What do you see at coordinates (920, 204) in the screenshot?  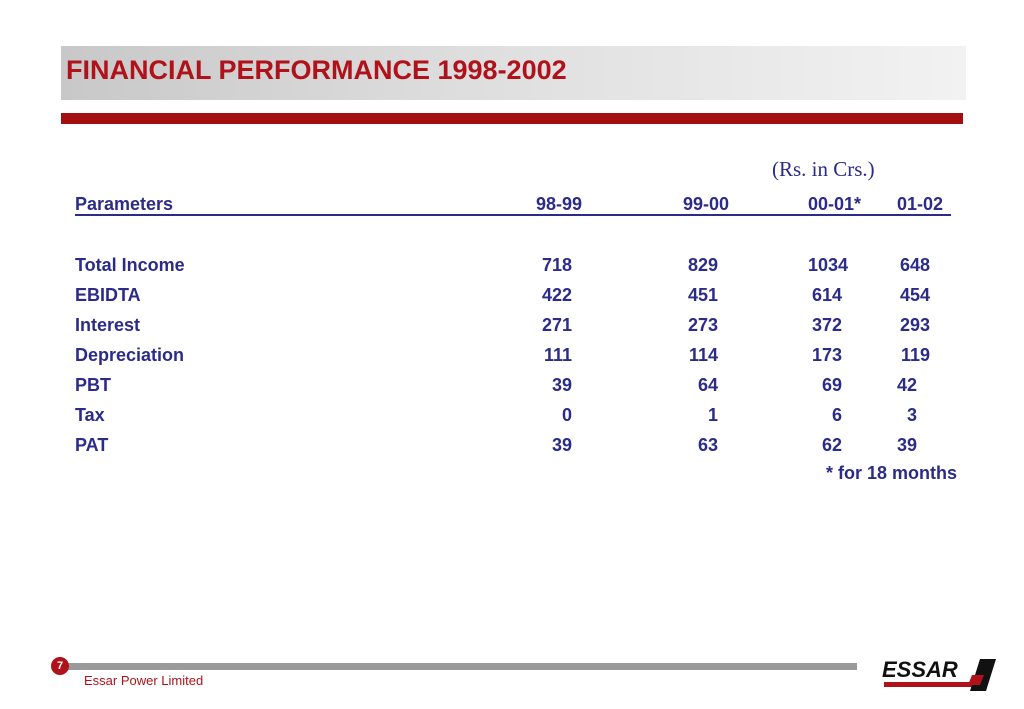 I see `header-01-02: 01-02` at bounding box center [920, 204].